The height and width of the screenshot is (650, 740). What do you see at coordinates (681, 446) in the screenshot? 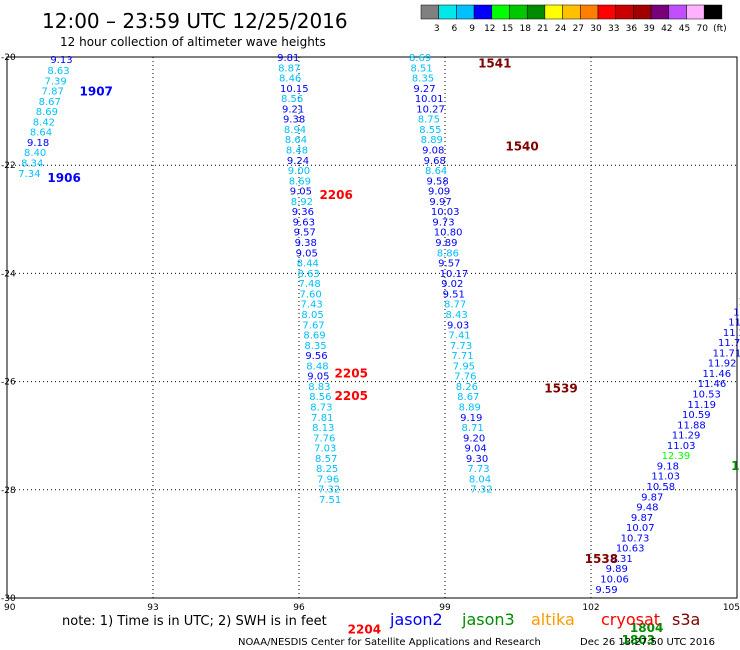
I see `wave-height-value: 11.03` at bounding box center [681, 446].